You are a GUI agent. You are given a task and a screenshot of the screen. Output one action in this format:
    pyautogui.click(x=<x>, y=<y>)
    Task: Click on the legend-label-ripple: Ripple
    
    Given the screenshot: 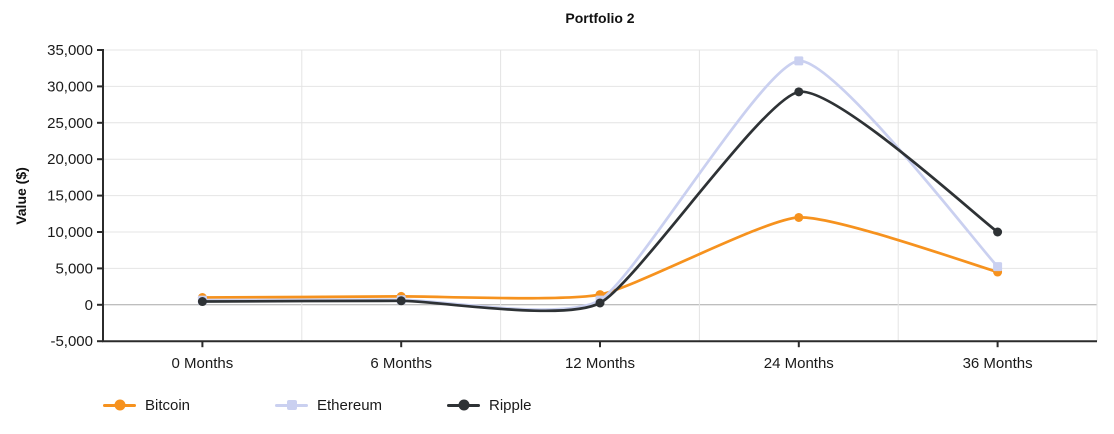 What is the action you would take?
    pyautogui.click(x=510, y=405)
    